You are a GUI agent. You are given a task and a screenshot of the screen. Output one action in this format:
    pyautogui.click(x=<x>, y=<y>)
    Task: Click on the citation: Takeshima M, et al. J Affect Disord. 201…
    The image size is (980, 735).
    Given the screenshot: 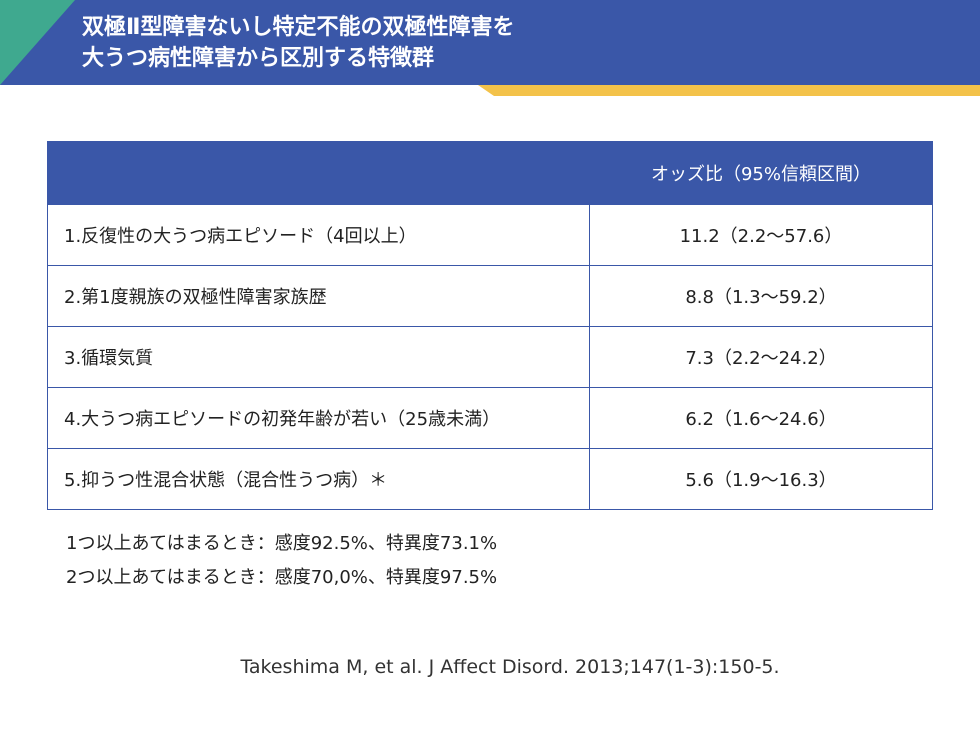 What is the action you would take?
    pyautogui.click(x=510, y=667)
    